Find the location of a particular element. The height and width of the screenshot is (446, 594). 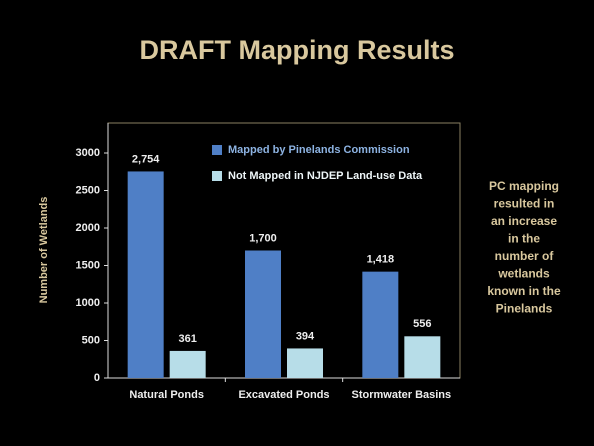

annotation: number of is located at coordinates (525, 256).